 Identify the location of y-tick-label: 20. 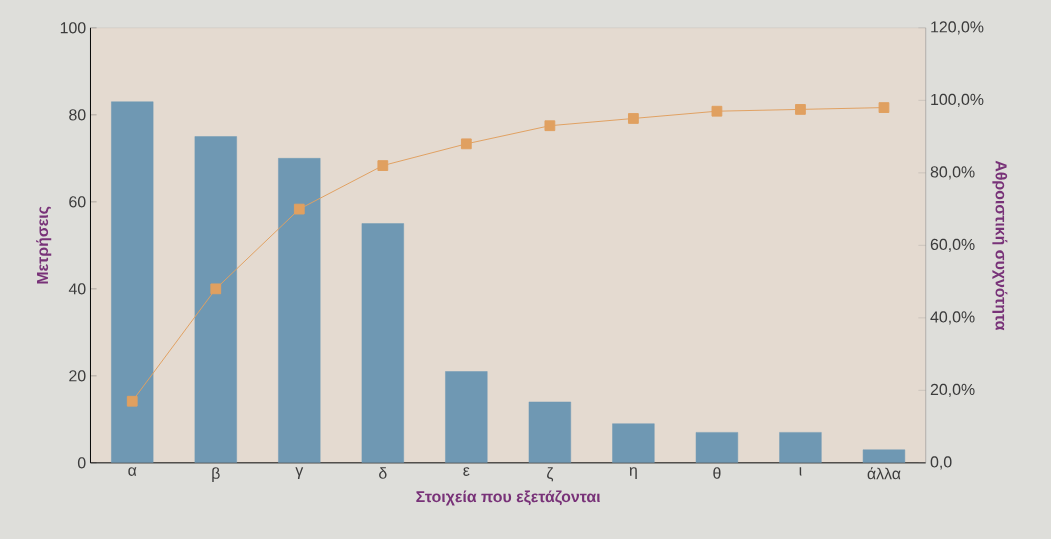
(77, 376).